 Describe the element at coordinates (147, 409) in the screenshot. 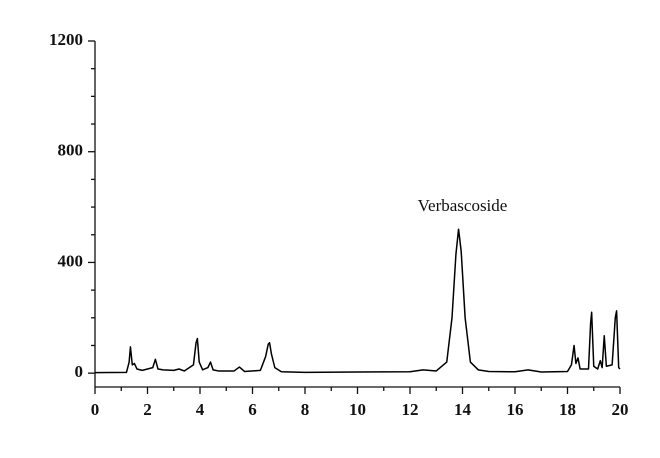

I see `x-tick-label: 2` at that location.